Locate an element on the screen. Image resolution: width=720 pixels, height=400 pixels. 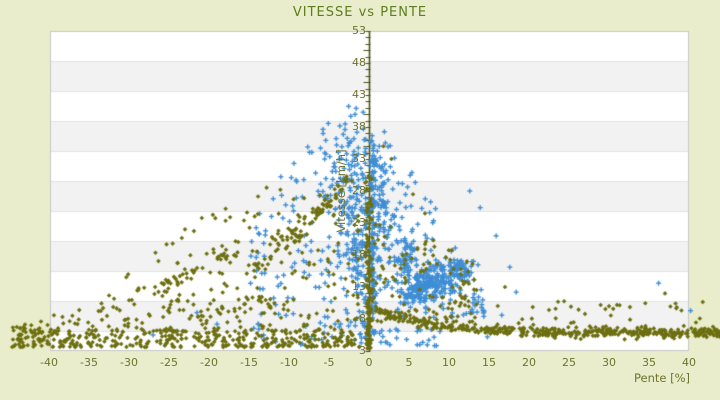
x-tick-label: 5 is located at coordinates (409, 362).